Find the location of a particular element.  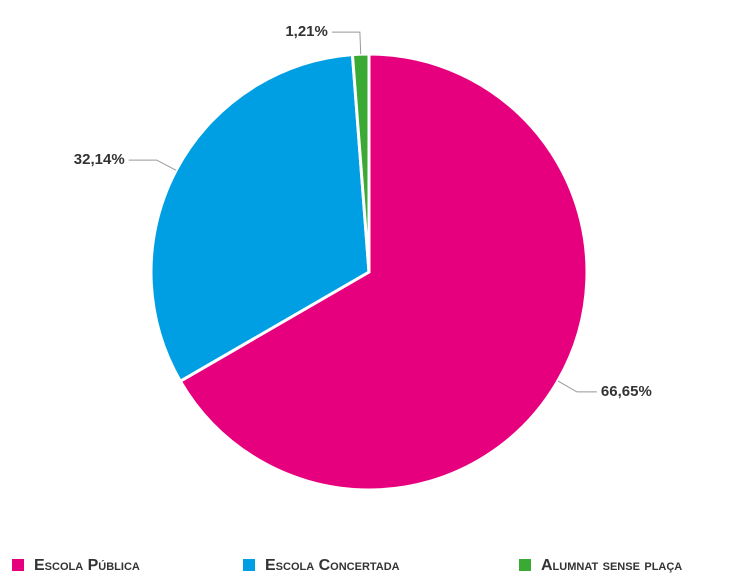

data-label: 1,21% is located at coordinates (306, 31).